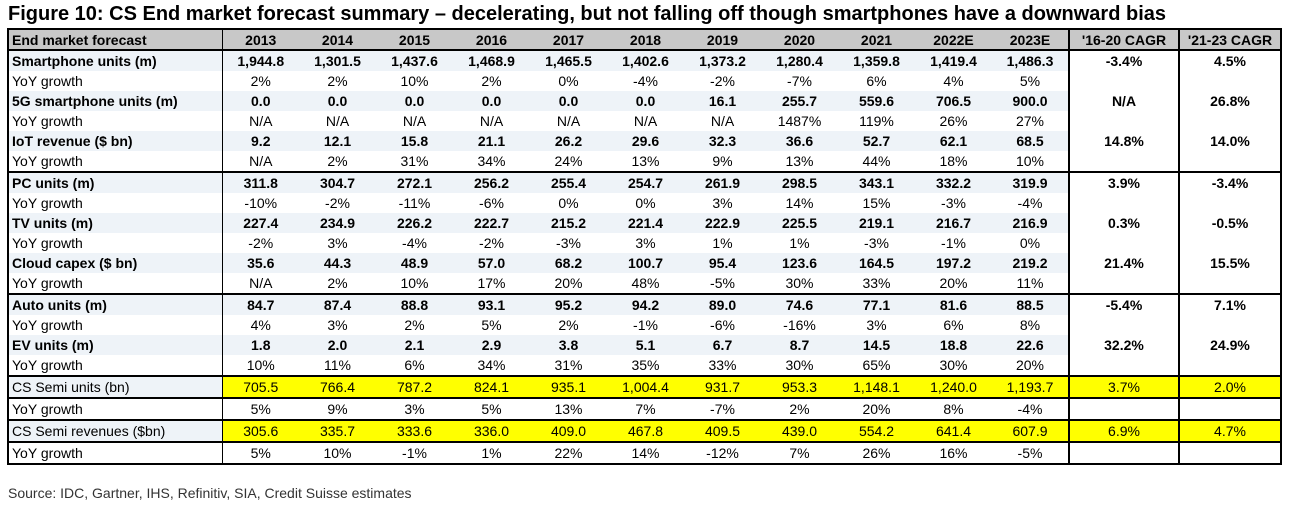 This screenshot has width=1290, height=511. I want to click on table-cell: 1.8, so click(260, 345).